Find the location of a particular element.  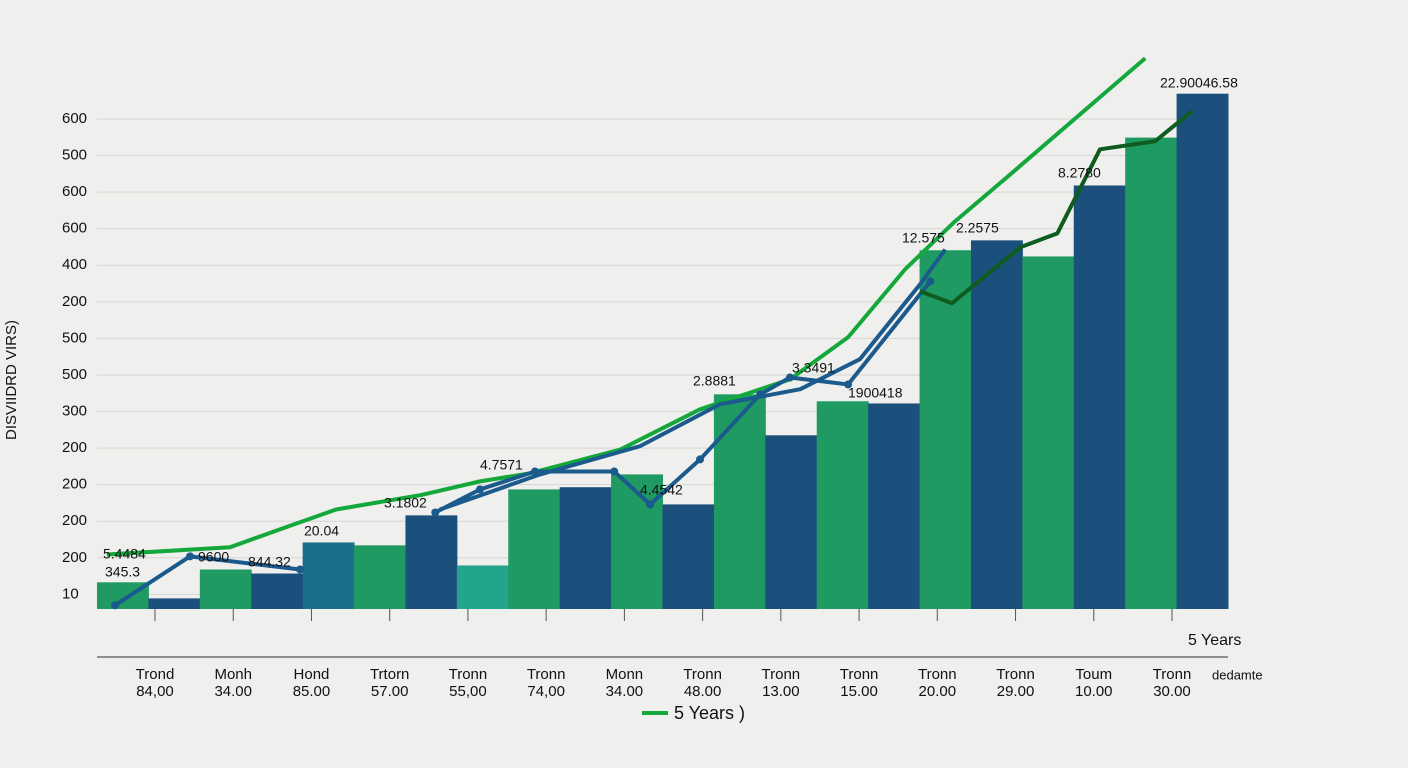

data-label: 22.90046.58 is located at coordinates (1199, 83).